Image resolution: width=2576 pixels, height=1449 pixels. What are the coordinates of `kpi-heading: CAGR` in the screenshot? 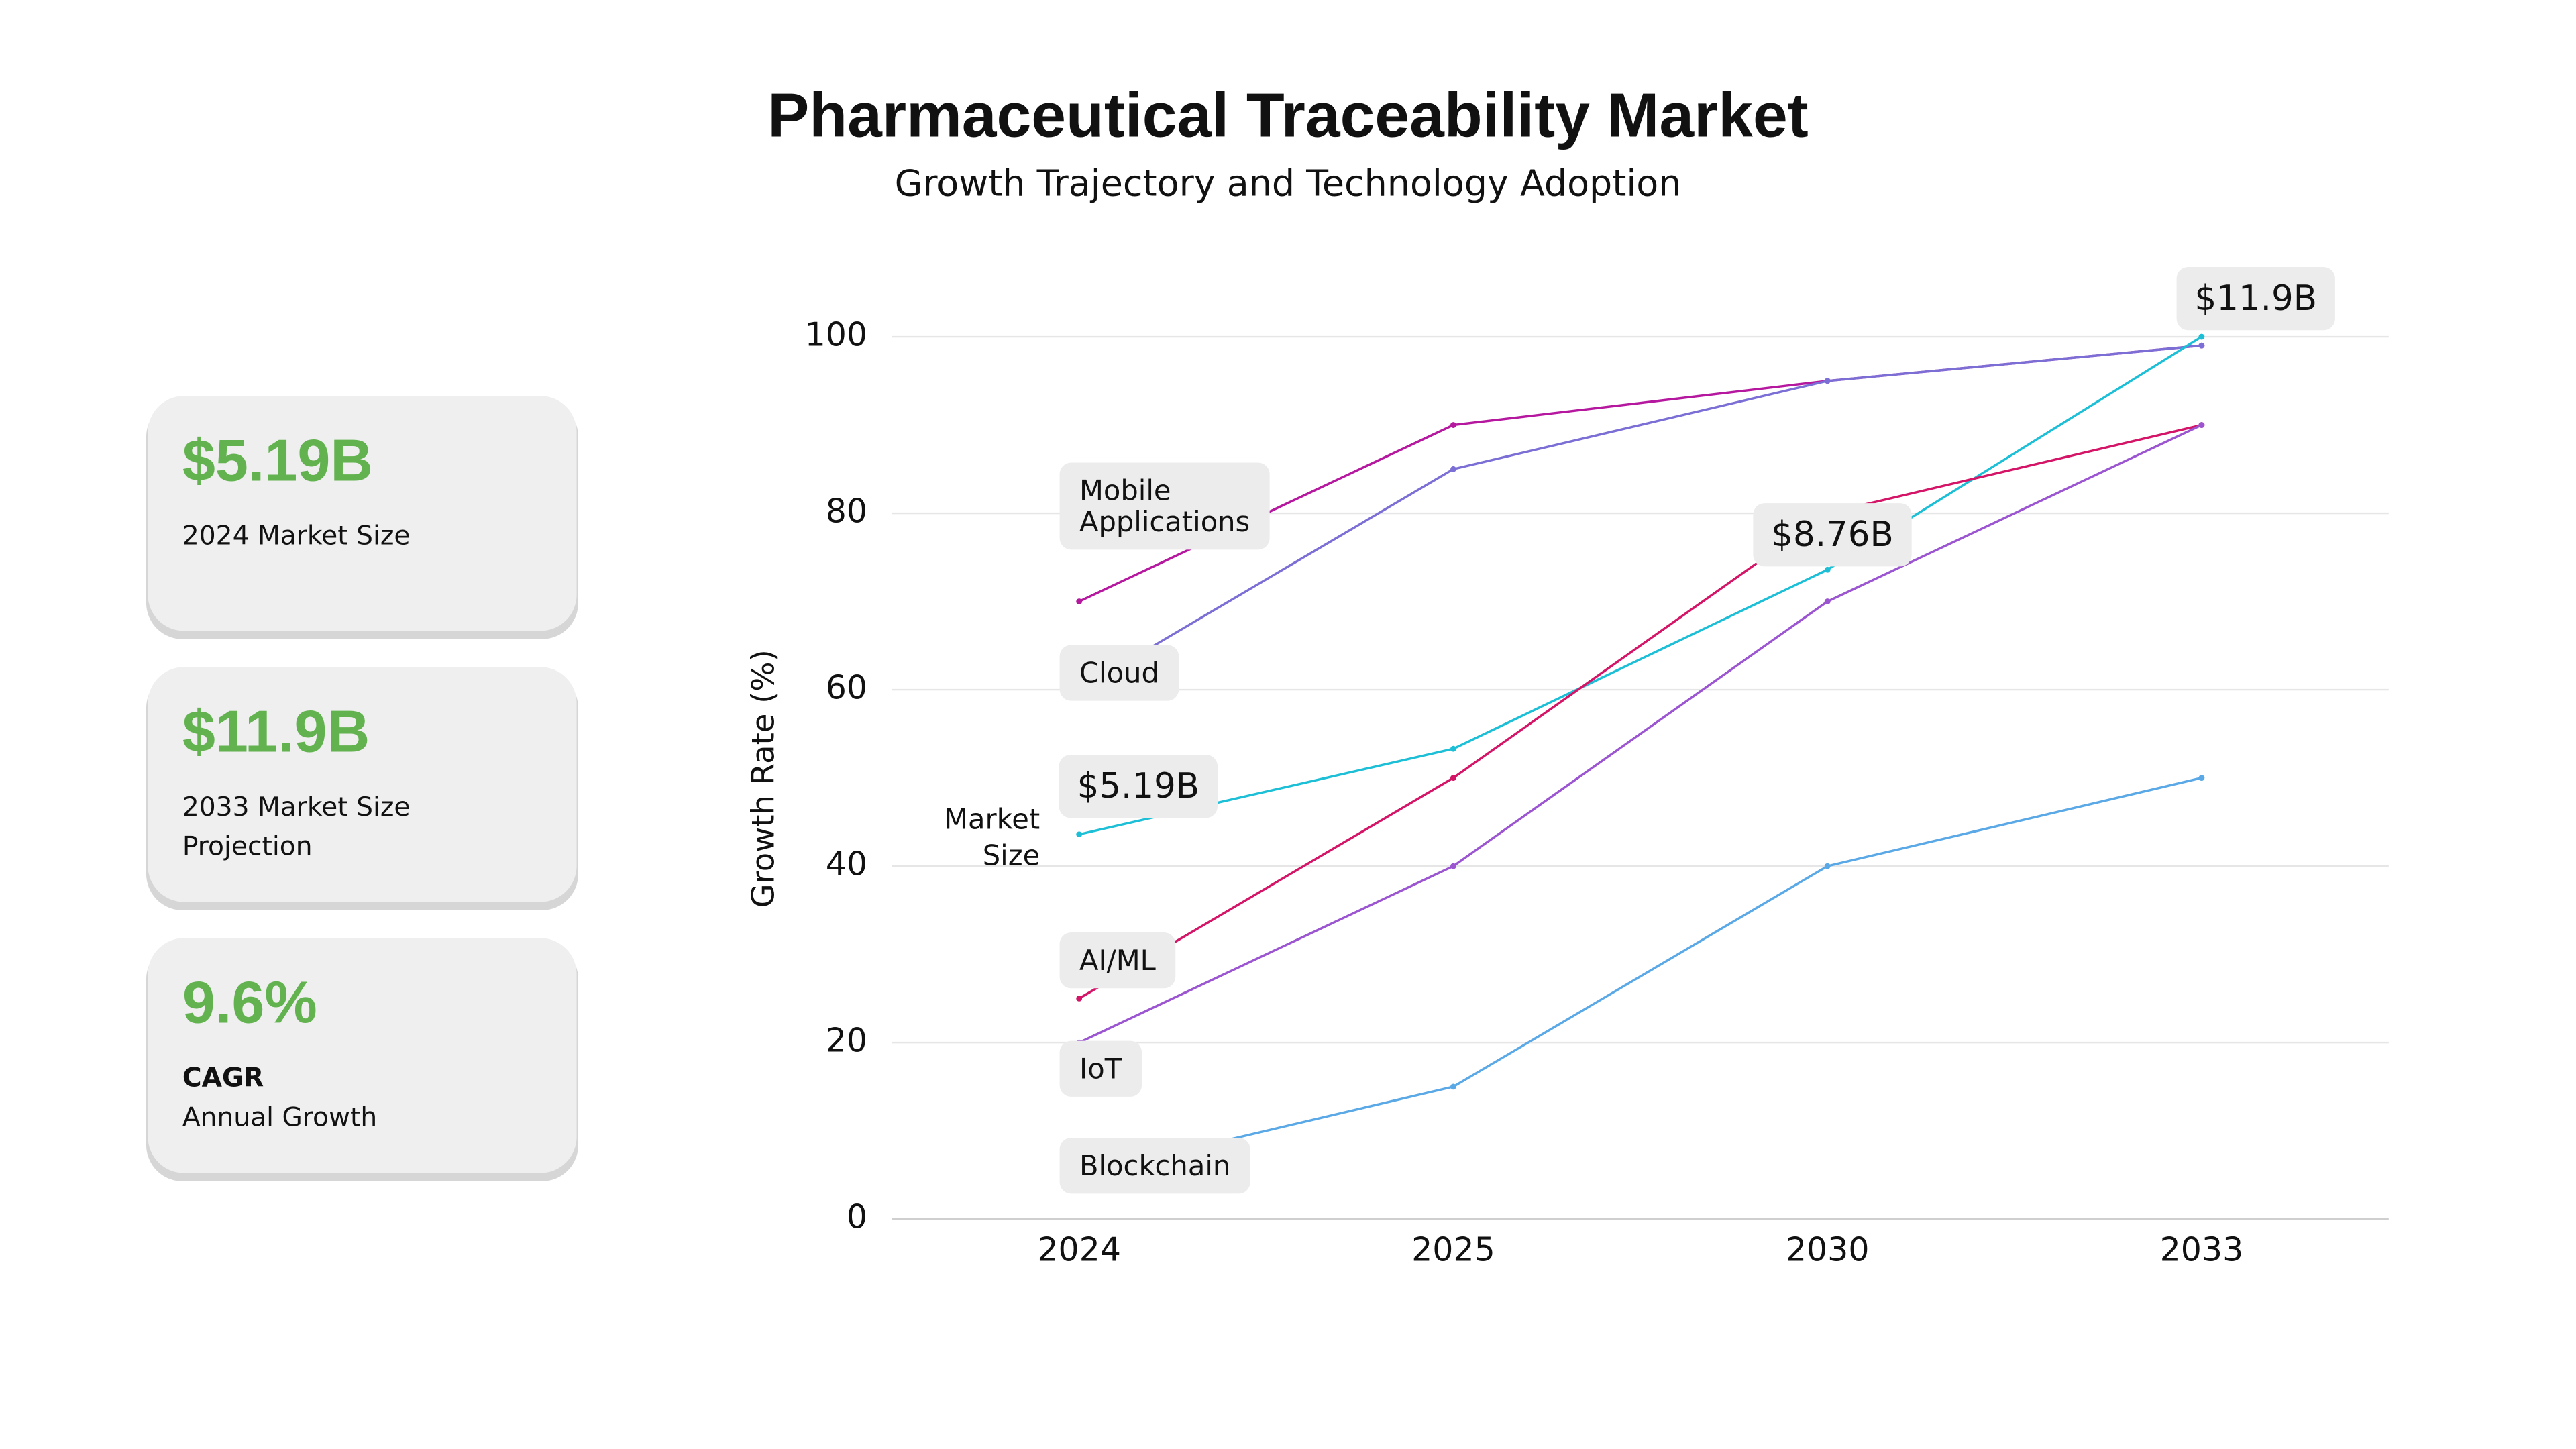 It's located at (223, 1078).